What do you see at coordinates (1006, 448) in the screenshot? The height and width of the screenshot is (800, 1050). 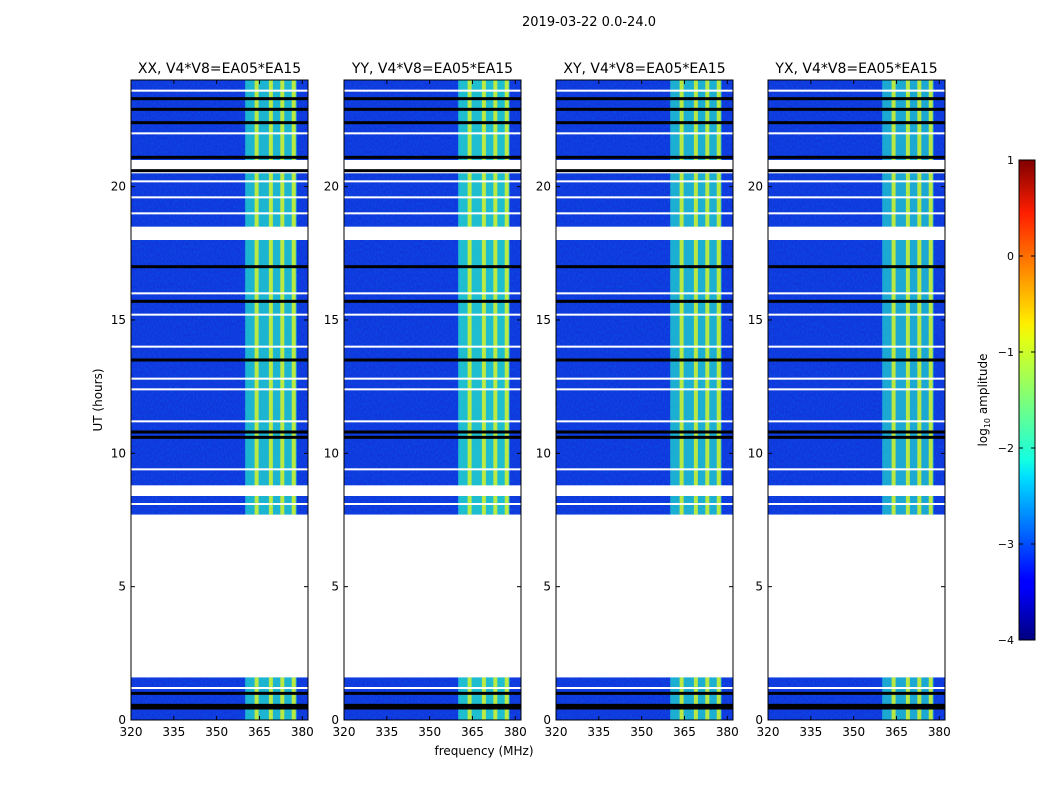 I see `colorbar-tick-label: −2` at bounding box center [1006, 448].